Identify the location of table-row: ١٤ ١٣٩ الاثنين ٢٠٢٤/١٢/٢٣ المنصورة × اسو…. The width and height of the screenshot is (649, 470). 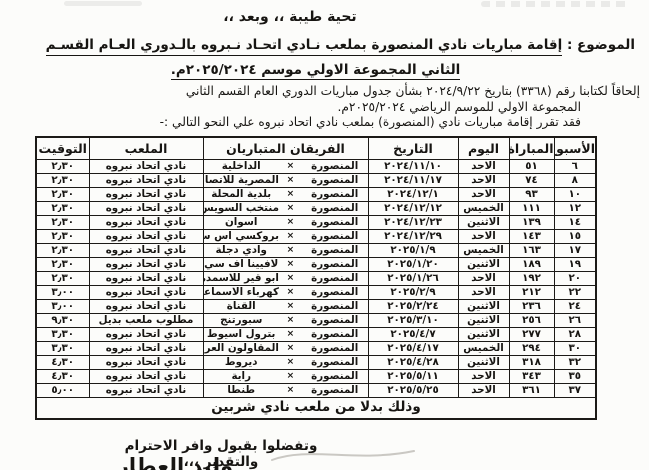
(316, 222).